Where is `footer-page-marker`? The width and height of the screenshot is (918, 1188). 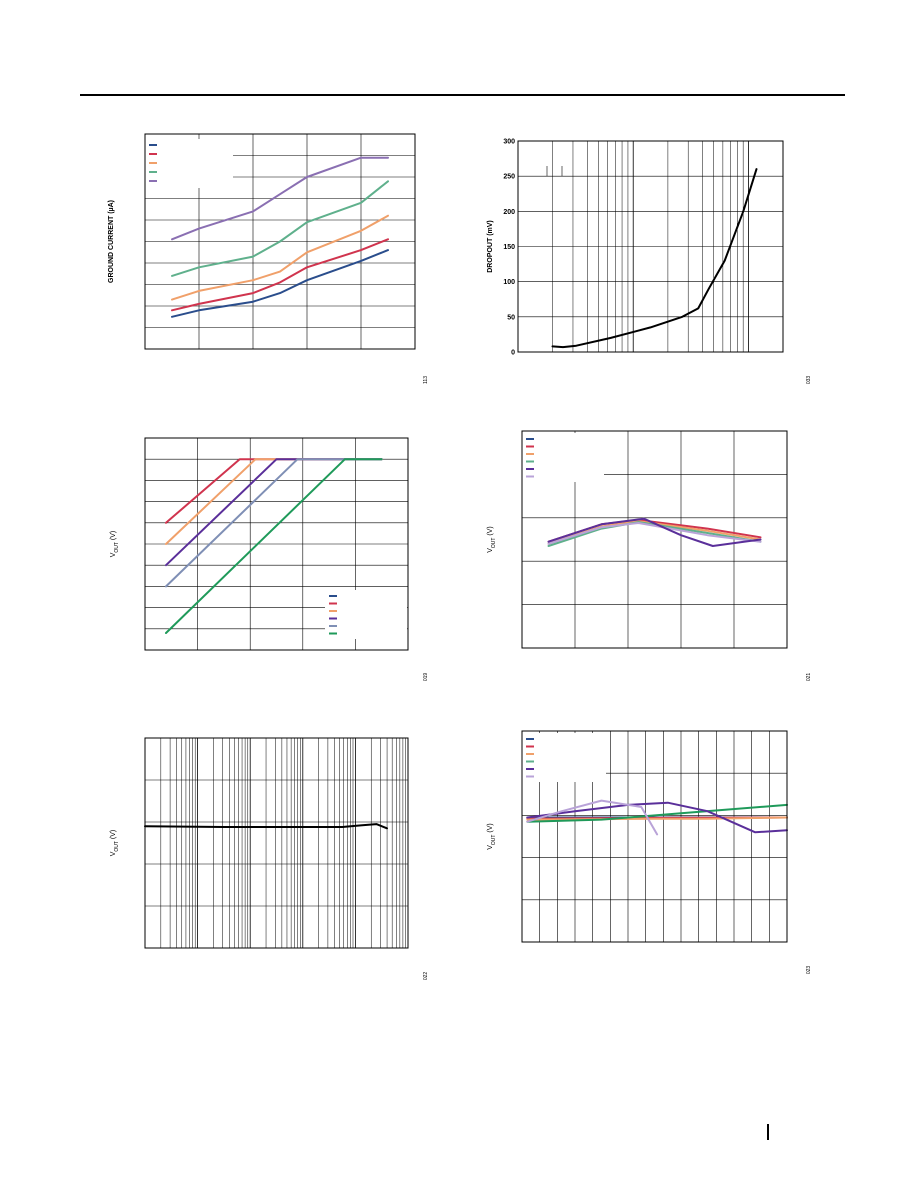 footer-page-marker is located at coordinates (768, 1132).